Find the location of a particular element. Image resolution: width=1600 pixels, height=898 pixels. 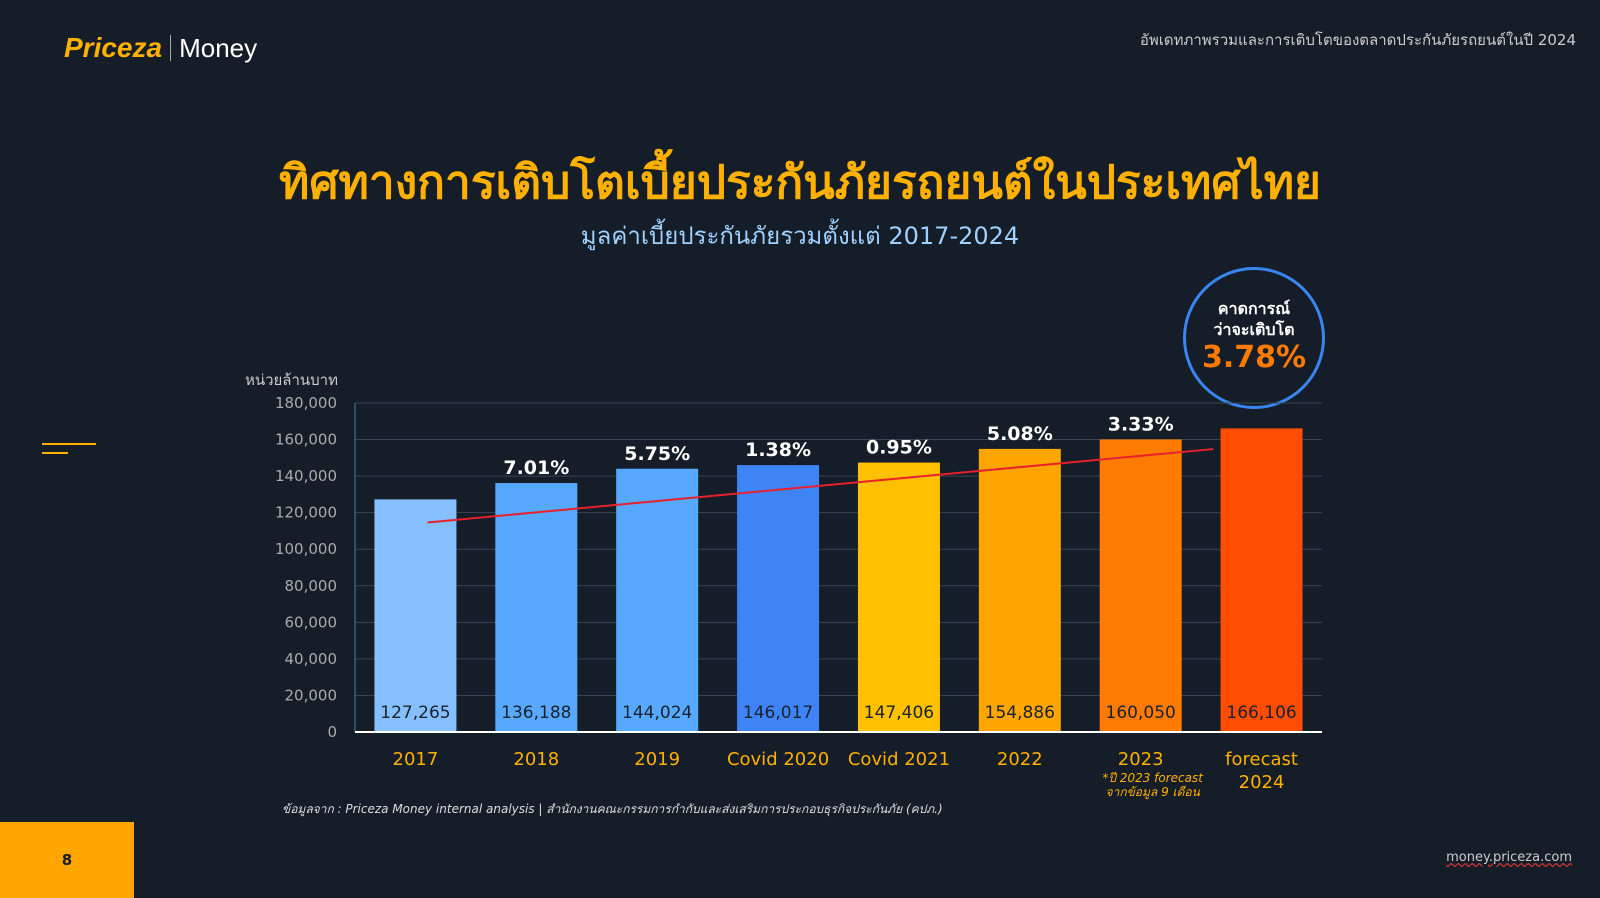

x-tick-label: 2019 is located at coordinates (657, 759).